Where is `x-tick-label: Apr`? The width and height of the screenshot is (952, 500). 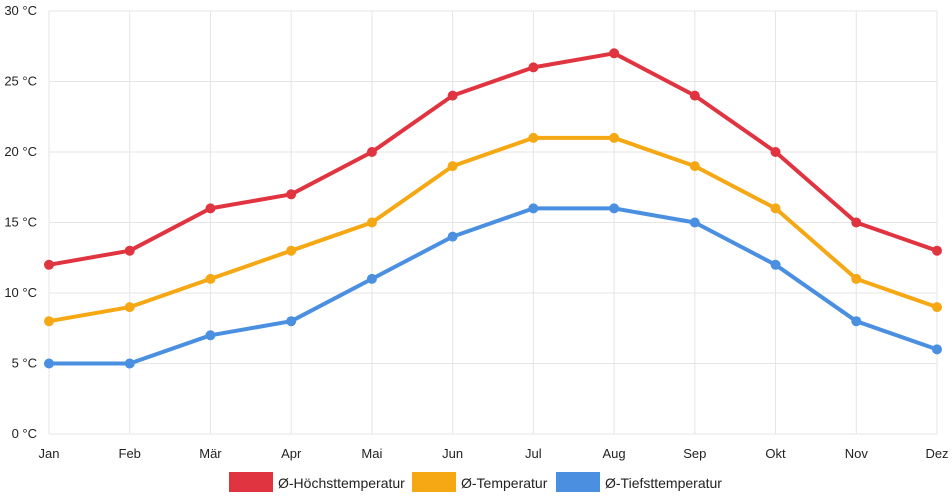 x-tick-label: Apr is located at coordinates (291, 453).